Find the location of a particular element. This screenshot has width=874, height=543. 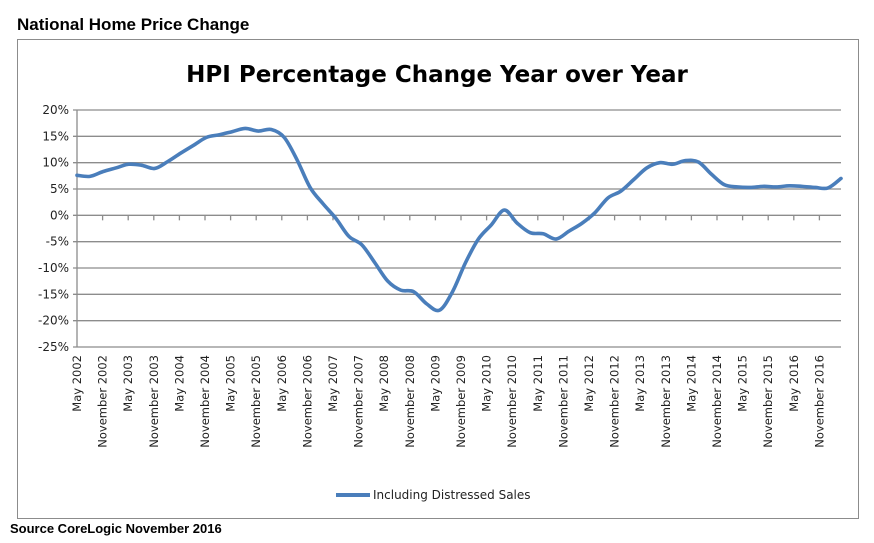

x-tick-label: November 2004 is located at coordinates (205, 401).